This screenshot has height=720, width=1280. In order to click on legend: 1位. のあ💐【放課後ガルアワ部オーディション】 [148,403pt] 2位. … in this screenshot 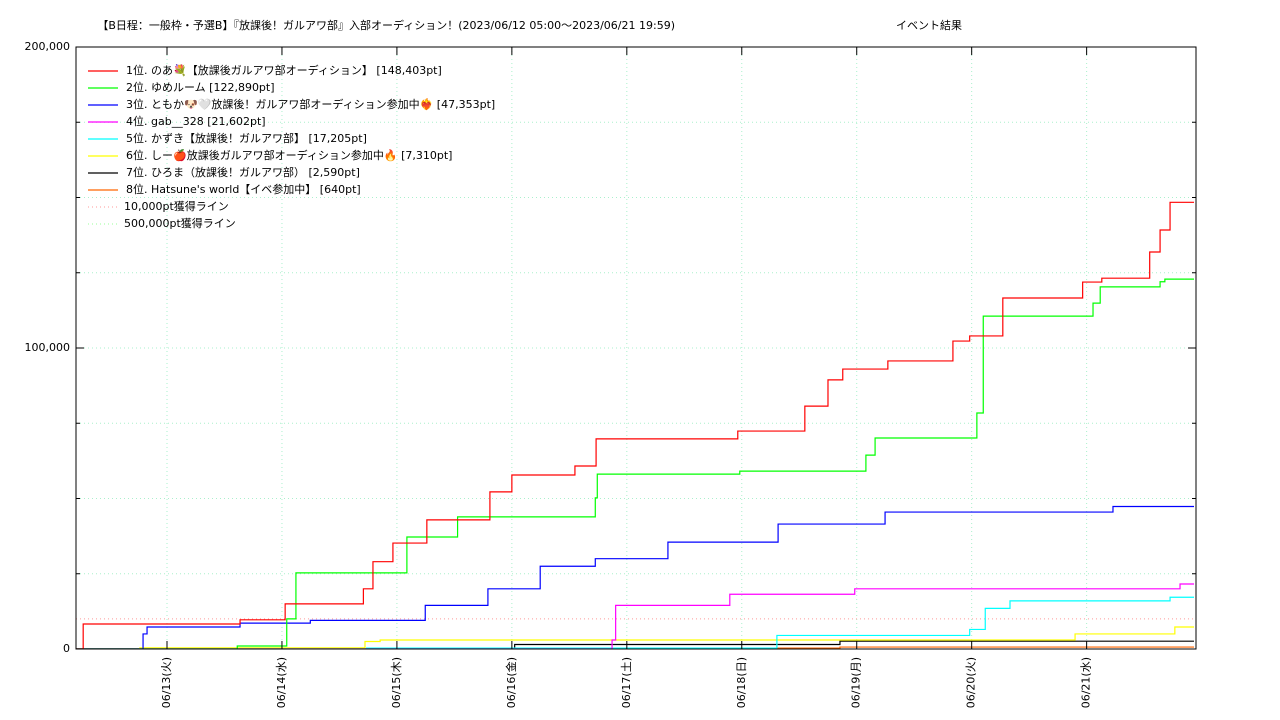, I will do `click(291, 146)`.